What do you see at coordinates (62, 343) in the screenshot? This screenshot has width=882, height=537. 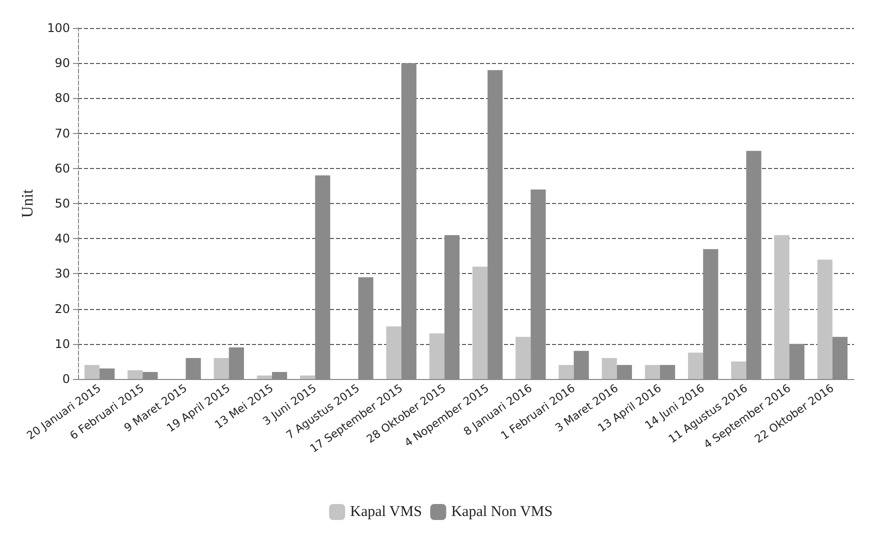 I see `y-tick-label: 10` at bounding box center [62, 343].